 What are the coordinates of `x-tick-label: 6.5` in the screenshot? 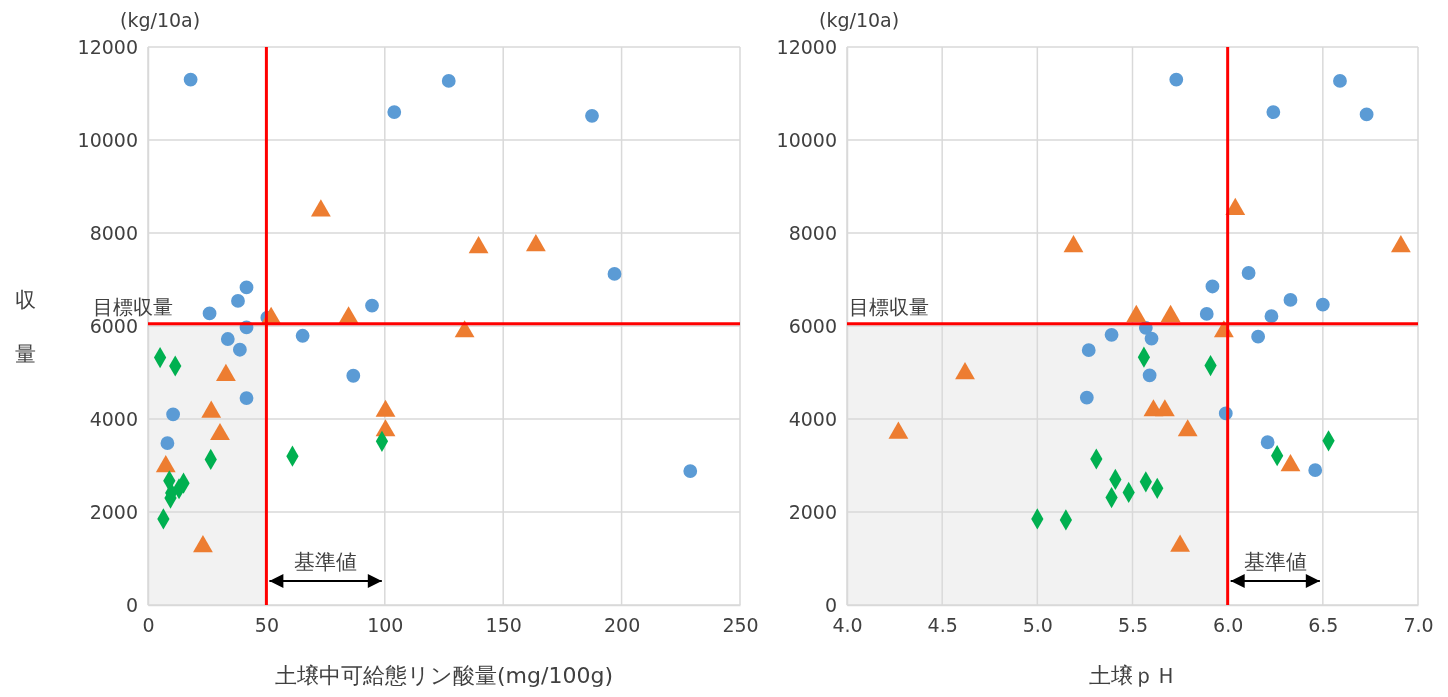 It's located at (1323, 625).